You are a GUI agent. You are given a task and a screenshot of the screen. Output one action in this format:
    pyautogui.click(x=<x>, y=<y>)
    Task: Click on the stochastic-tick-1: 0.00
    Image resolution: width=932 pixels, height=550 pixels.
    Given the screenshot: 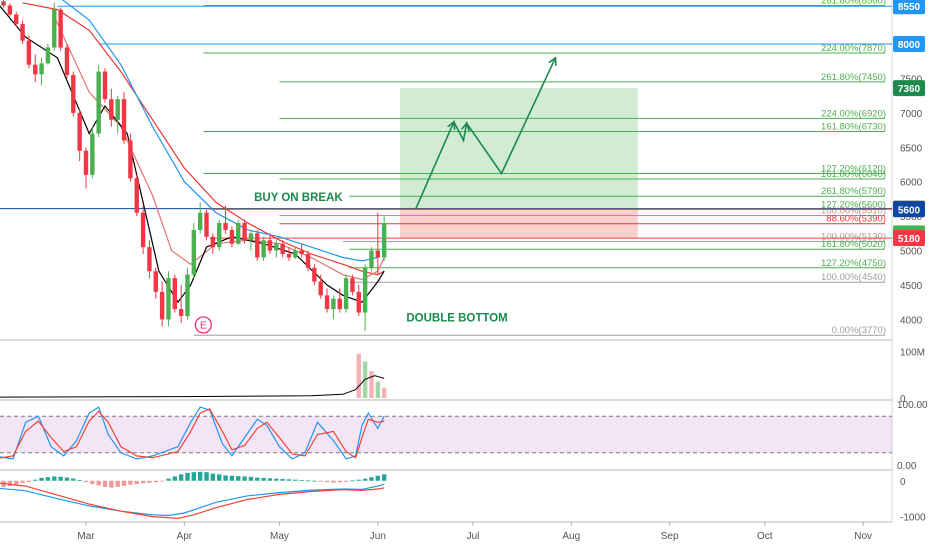 What is the action you would take?
    pyautogui.click(x=907, y=466)
    